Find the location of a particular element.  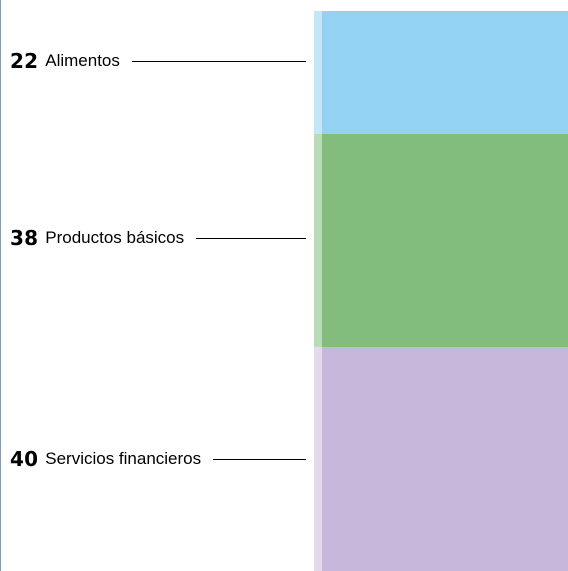

segment-category-label: Alimentos is located at coordinates (82, 60).